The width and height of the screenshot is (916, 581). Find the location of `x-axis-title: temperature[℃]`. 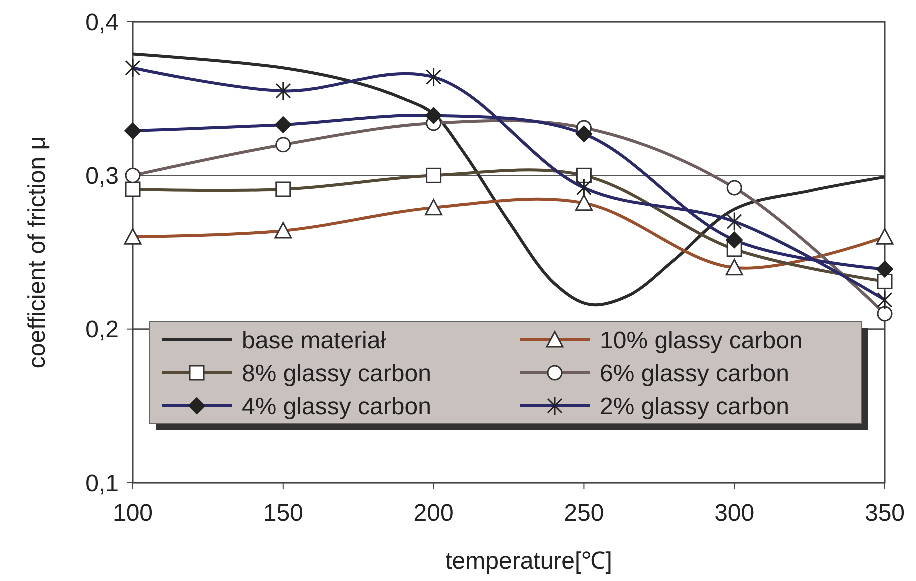

x-axis-title: temperature[℃] is located at coordinates (529, 561).